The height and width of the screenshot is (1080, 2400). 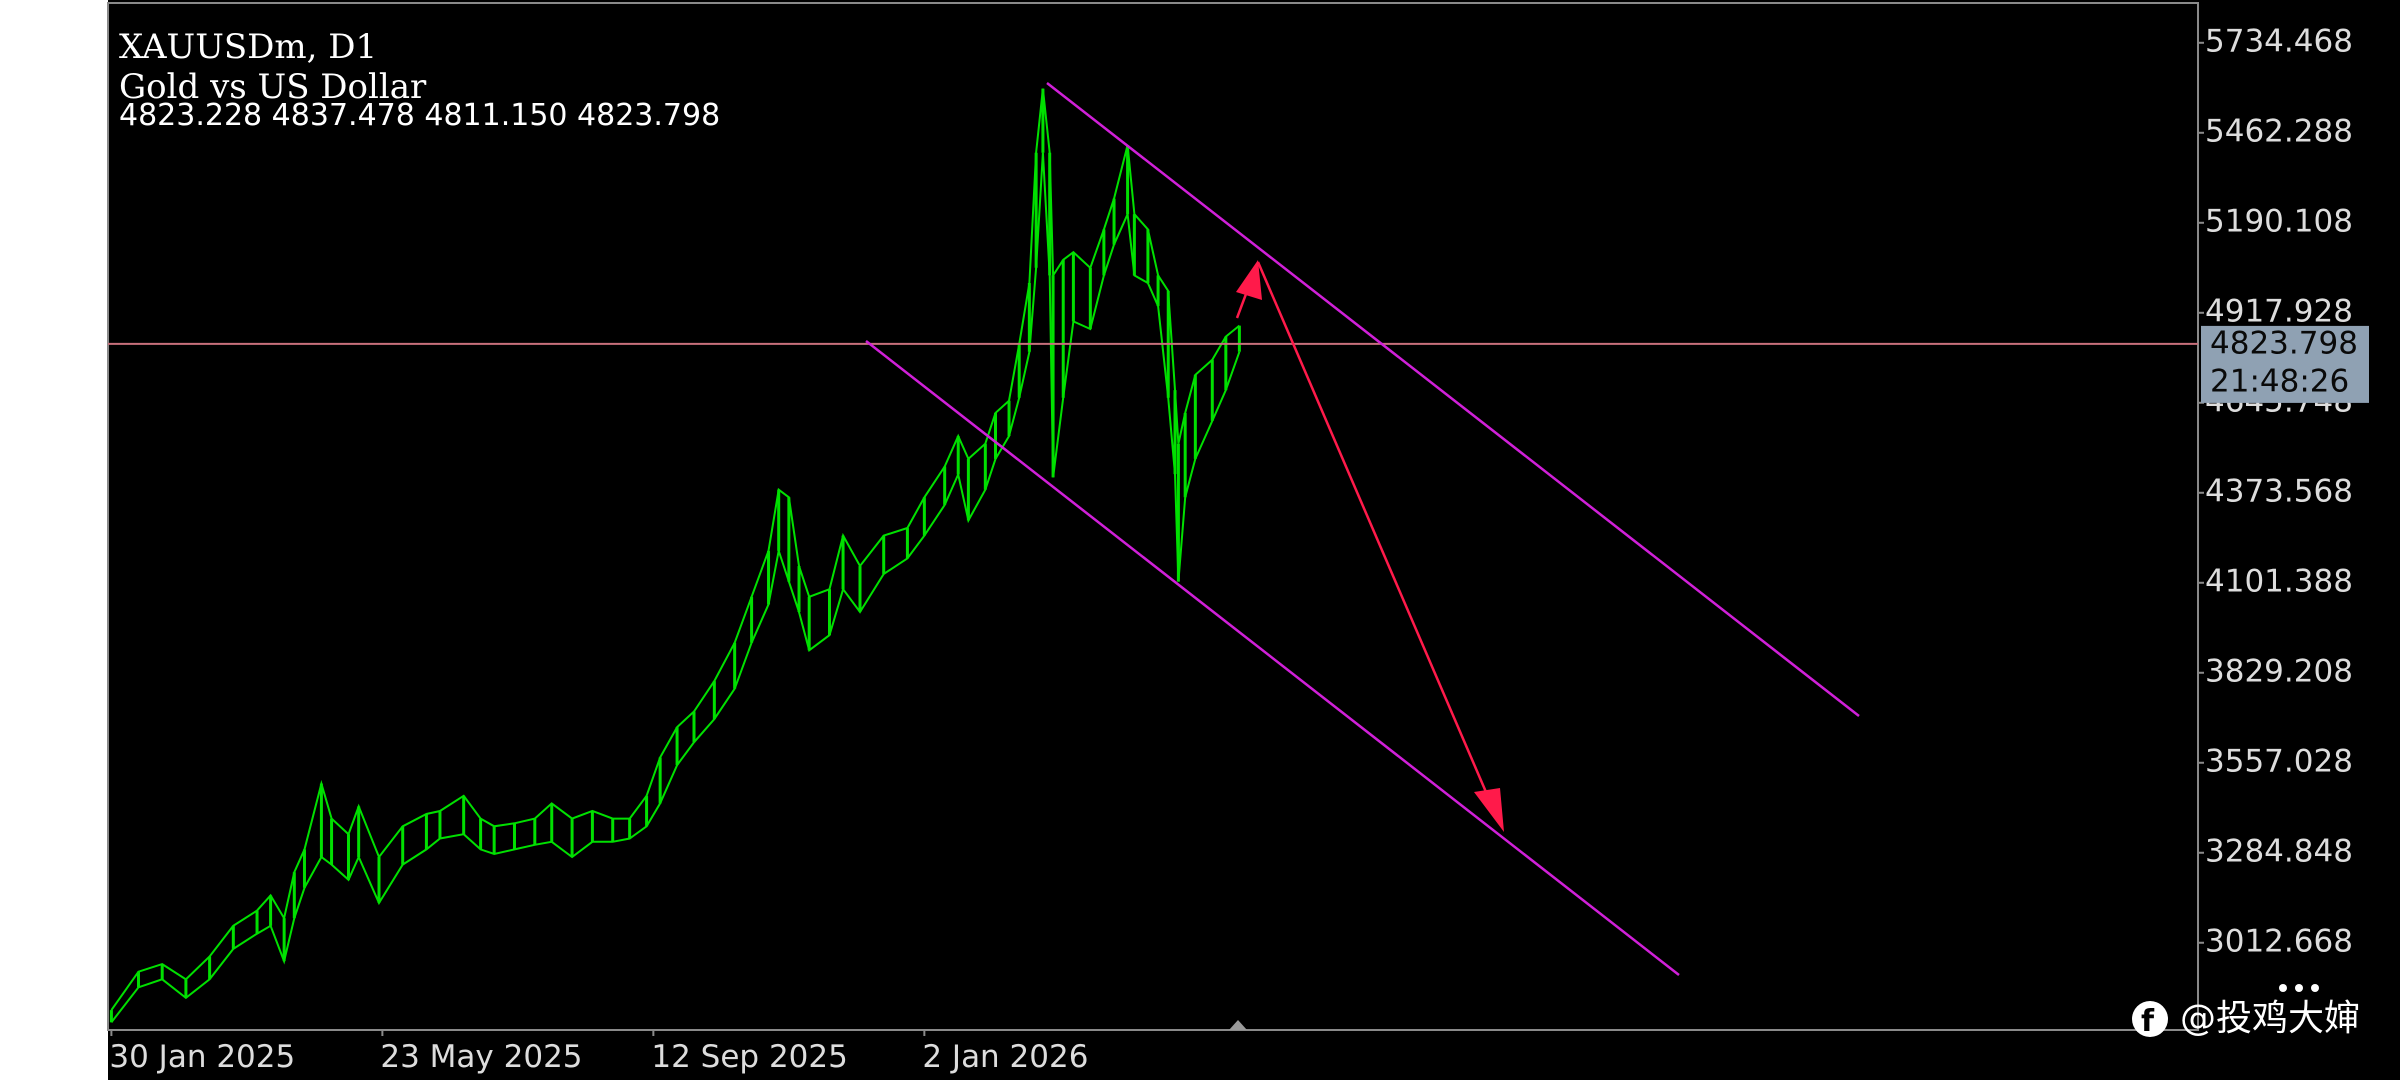 What do you see at coordinates (248, 47) in the screenshot?
I see `chart-title: XAUUSDm, D1` at bounding box center [248, 47].